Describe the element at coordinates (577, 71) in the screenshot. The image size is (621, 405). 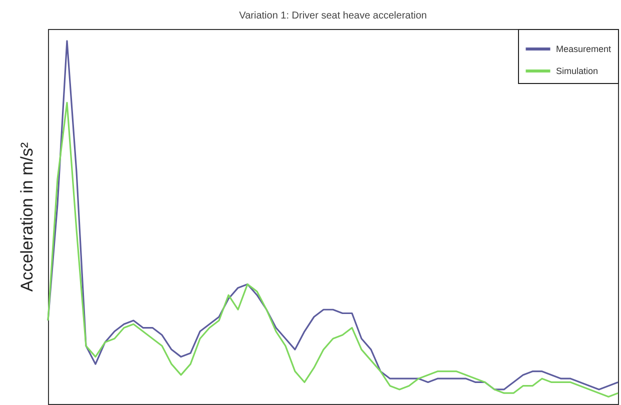
I see `legend-label: Simulation` at that location.